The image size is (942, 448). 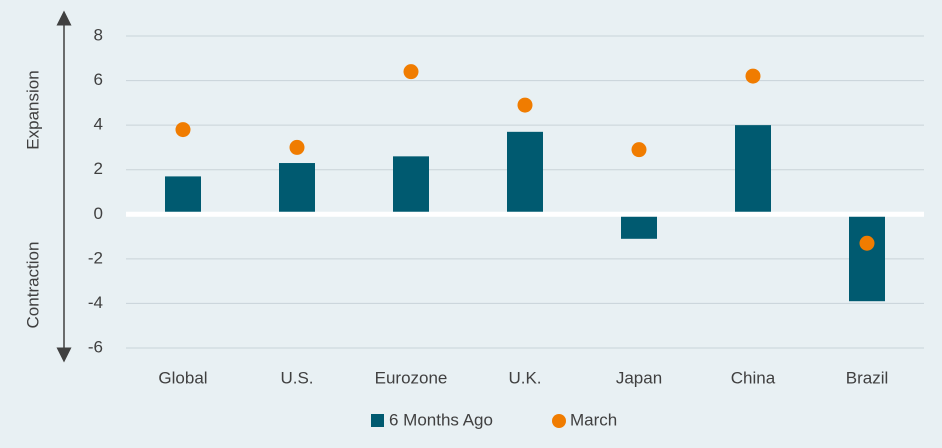 What do you see at coordinates (95, 257) in the screenshot?
I see `y-tick-label: -2` at bounding box center [95, 257].